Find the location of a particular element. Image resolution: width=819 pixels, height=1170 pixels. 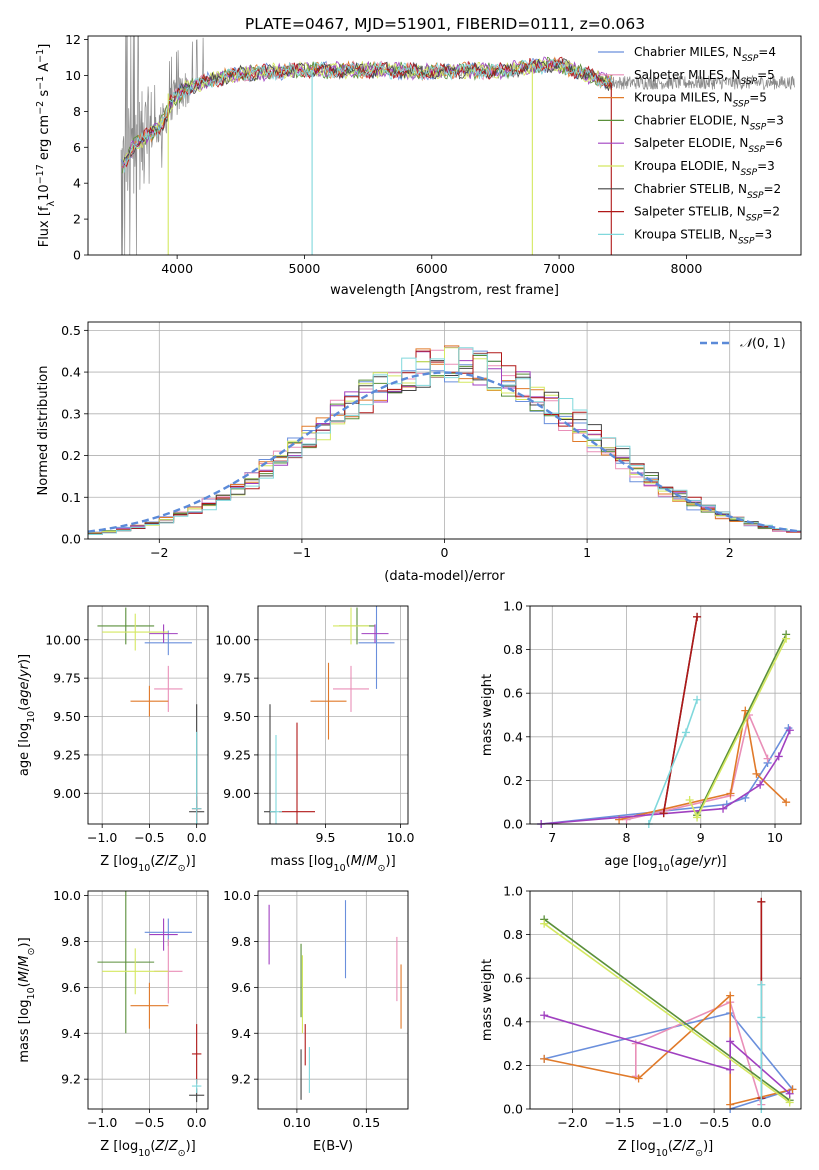

y-tick-label: 0.8 is located at coordinates (513, 649).